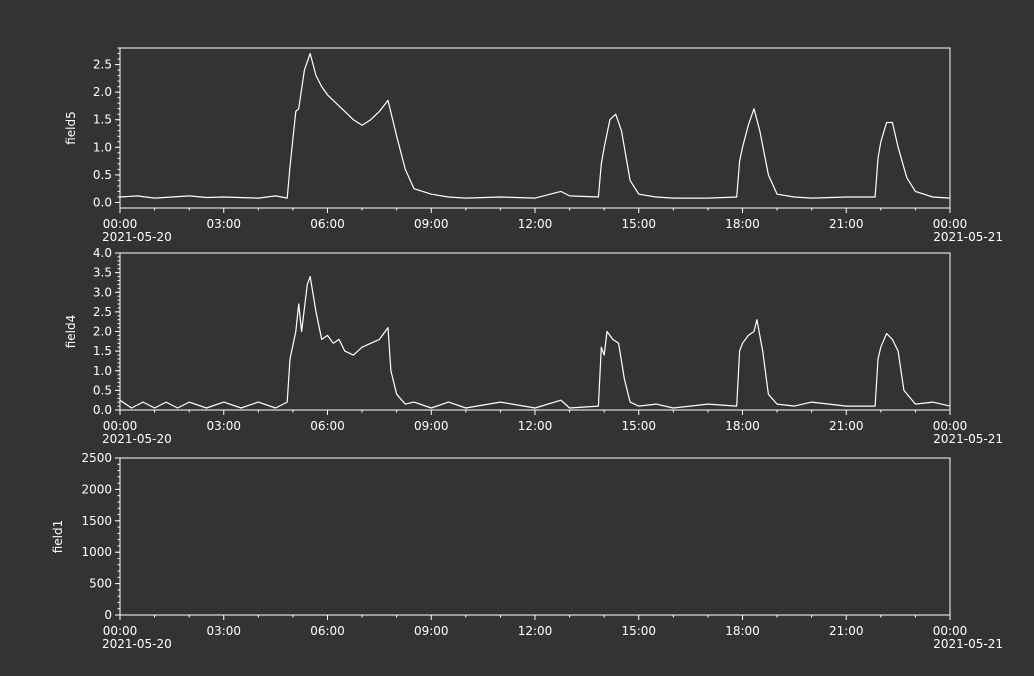 The image size is (1034, 676). I want to click on y-axis-label: field5, so click(71, 128).